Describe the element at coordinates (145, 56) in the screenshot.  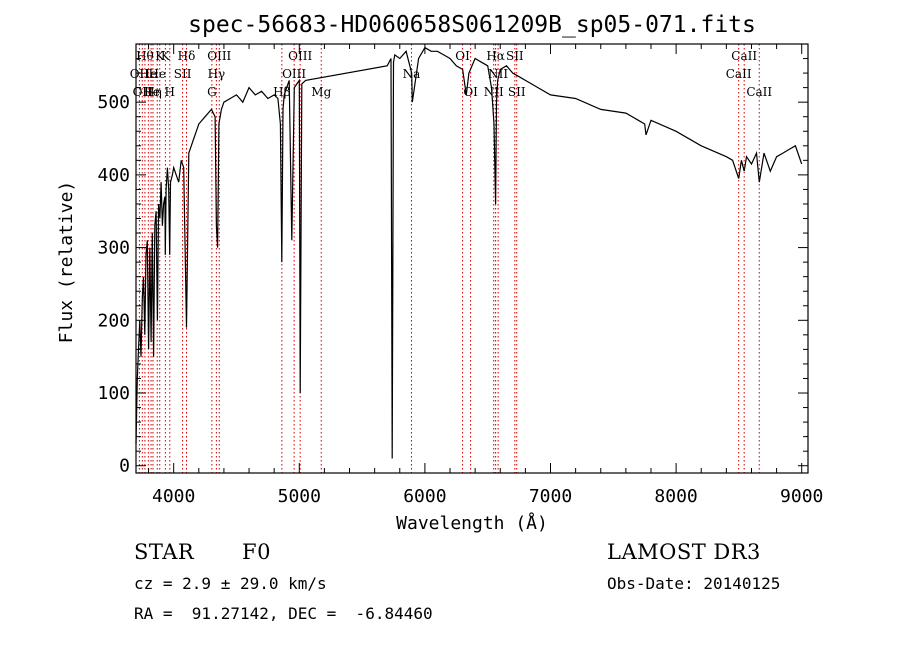
I see `spectral-line-label: Hθ` at that location.